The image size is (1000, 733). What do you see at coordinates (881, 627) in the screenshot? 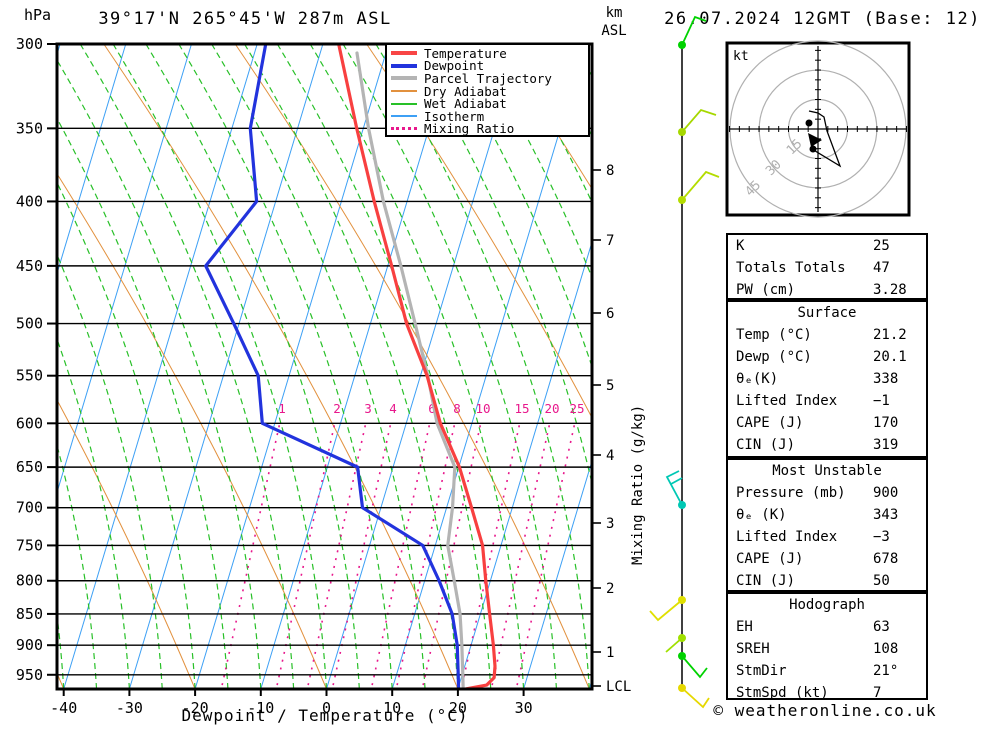
I see `row-value: 63` at bounding box center [881, 627].